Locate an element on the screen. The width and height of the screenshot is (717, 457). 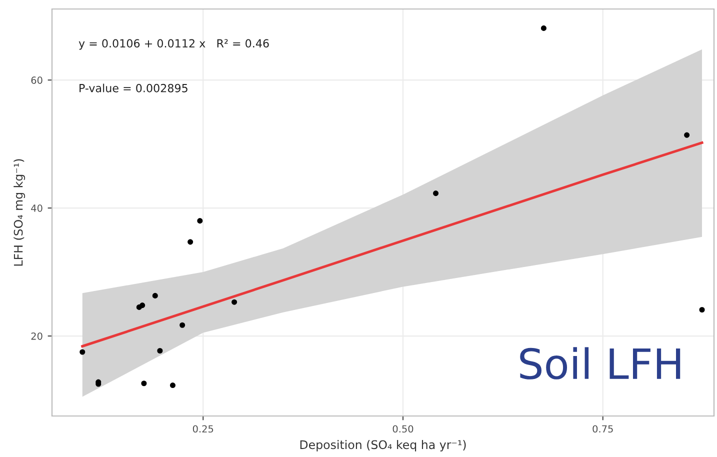
y-tick-label: 60 is located at coordinates (36, 80).